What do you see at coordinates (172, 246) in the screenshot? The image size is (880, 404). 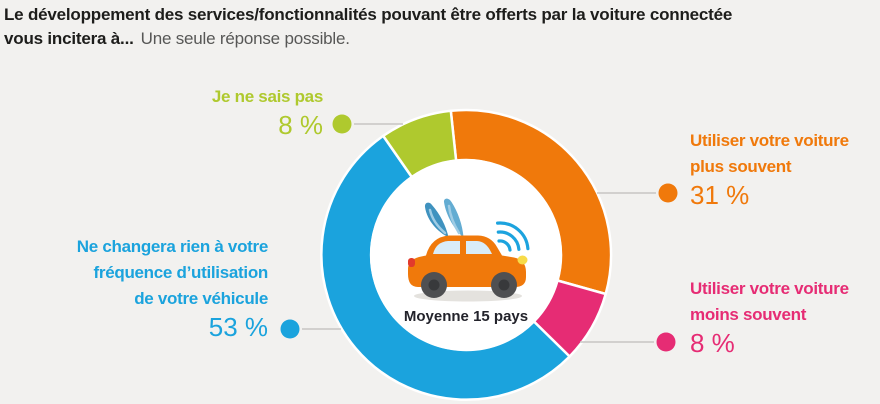 I see `callout-label: Ne changera rien à votre` at bounding box center [172, 246].